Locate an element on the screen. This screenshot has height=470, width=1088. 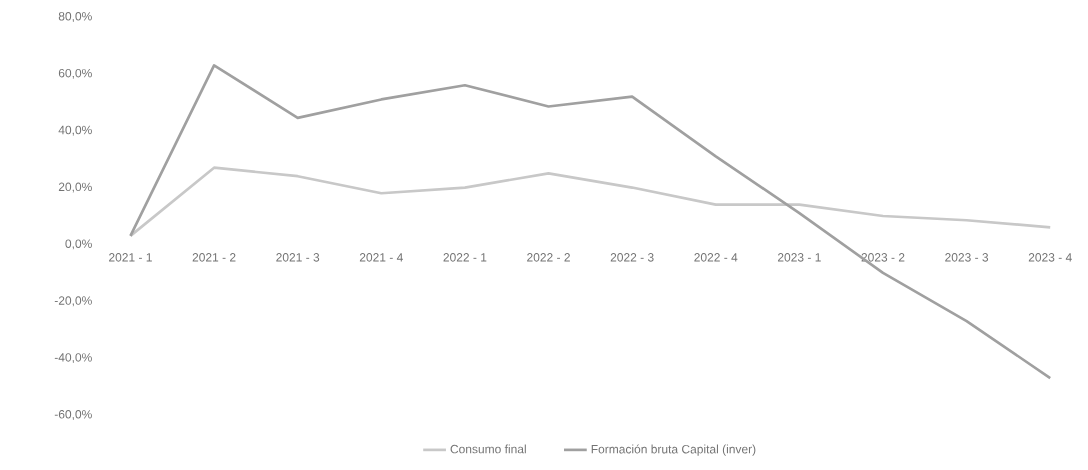
y-tick-label: -40,0% is located at coordinates (73, 358).